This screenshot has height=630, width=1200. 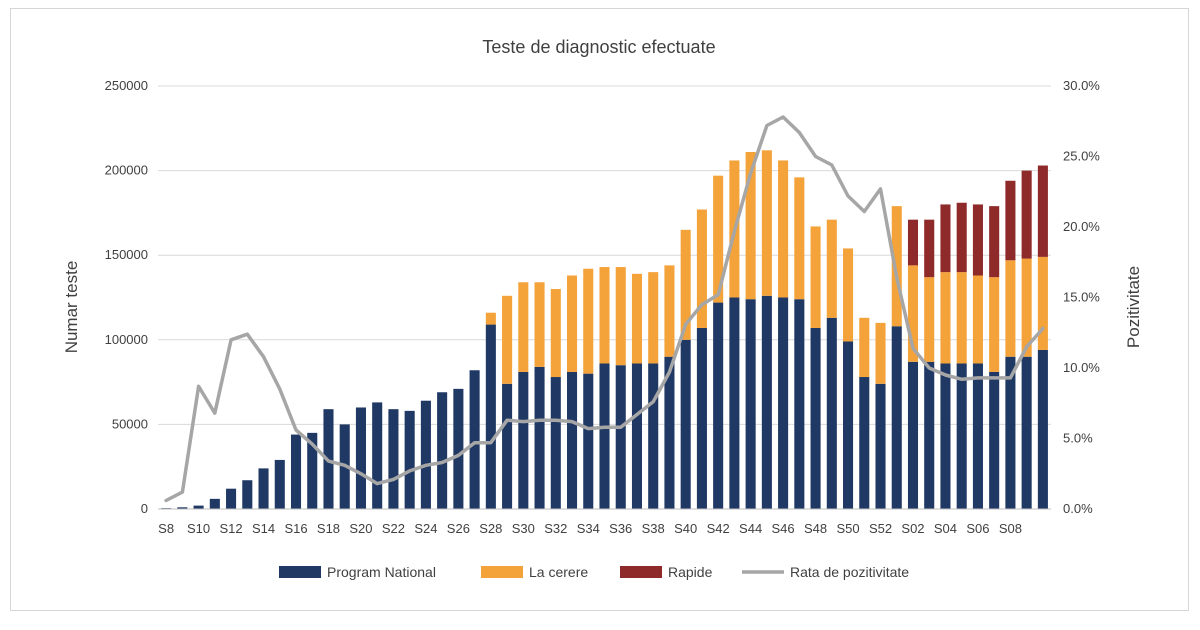 What do you see at coordinates (718, 528) in the screenshot?
I see `x-tick-label: S42` at bounding box center [718, 528].